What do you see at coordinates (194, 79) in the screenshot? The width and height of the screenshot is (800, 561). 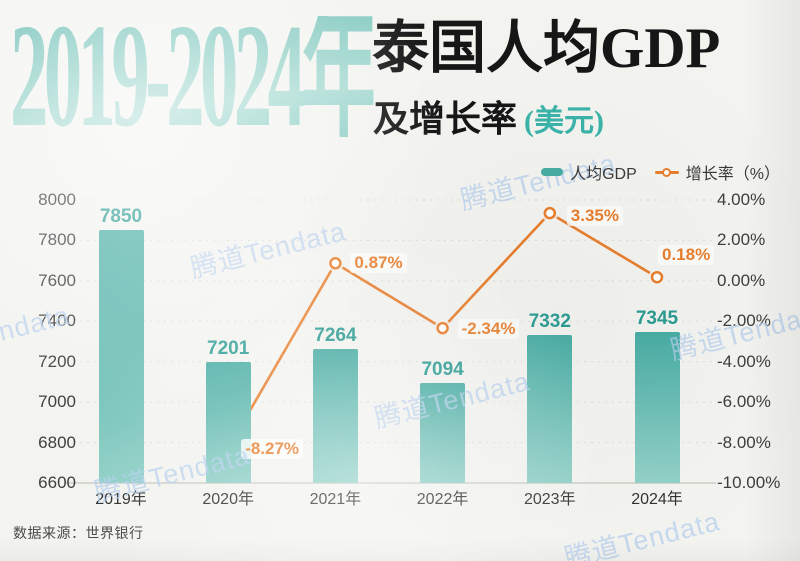 I see `title-year-range: 2019-2024年` at bounding box center [194, 79].